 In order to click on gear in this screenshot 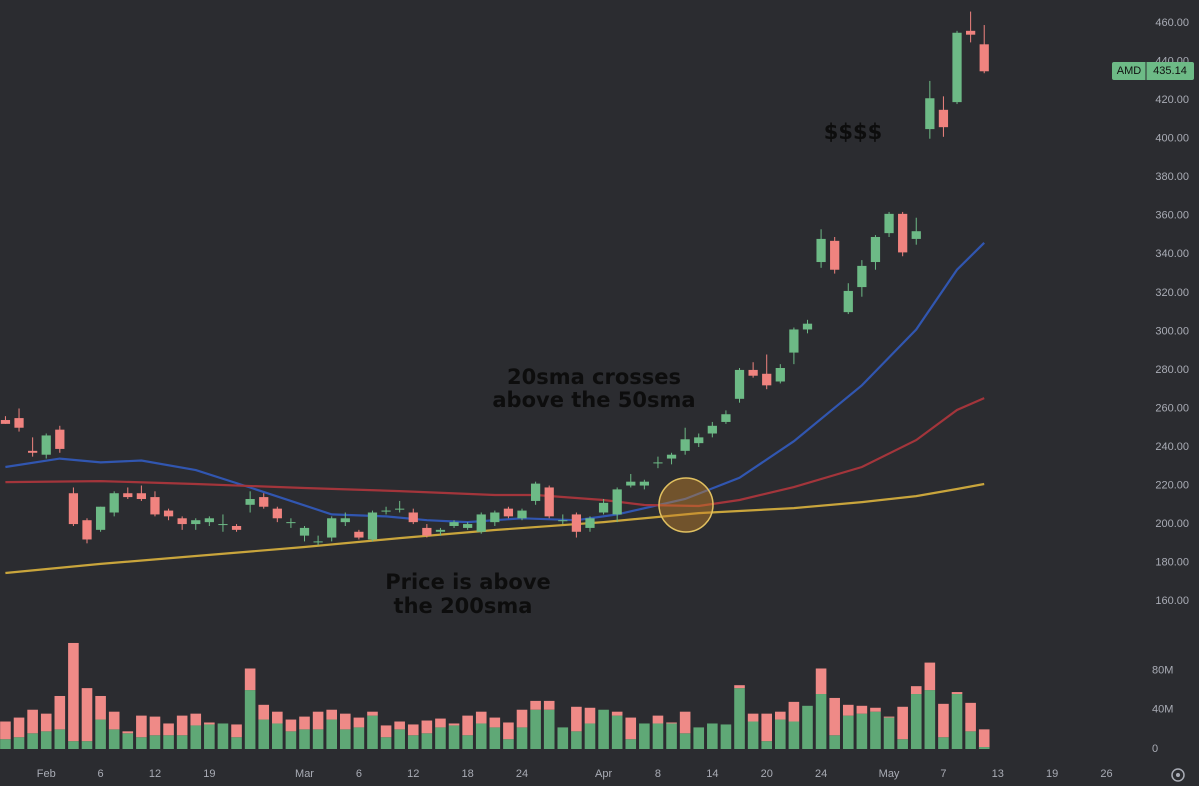, I will do `click(1178, 775)`.